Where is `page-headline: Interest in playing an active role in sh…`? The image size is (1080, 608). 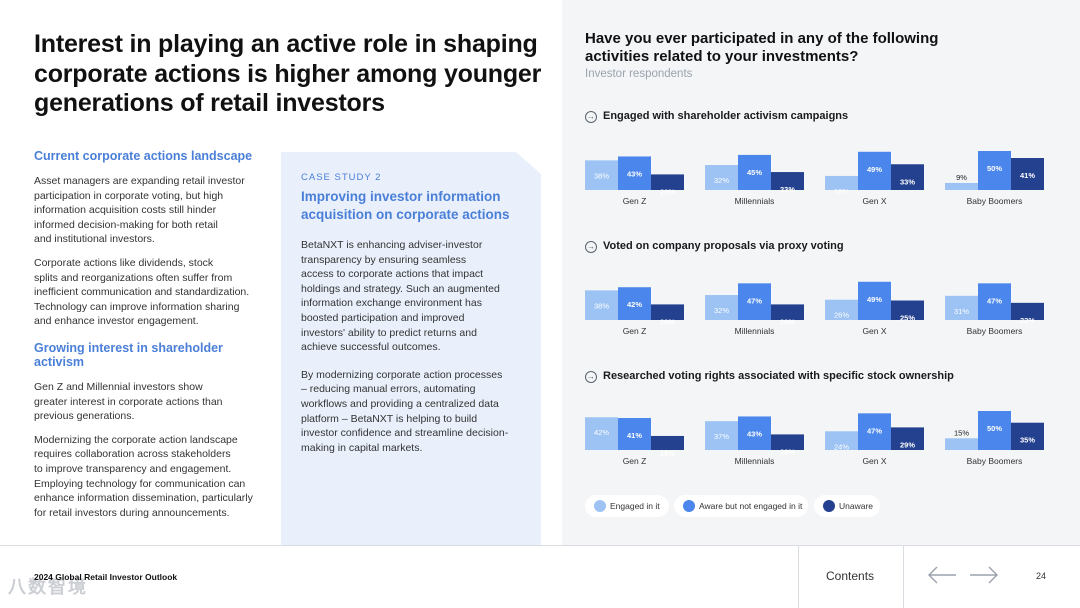 page-headline: Interest in playing an active role in sh… is located at coordinates (288, 73).